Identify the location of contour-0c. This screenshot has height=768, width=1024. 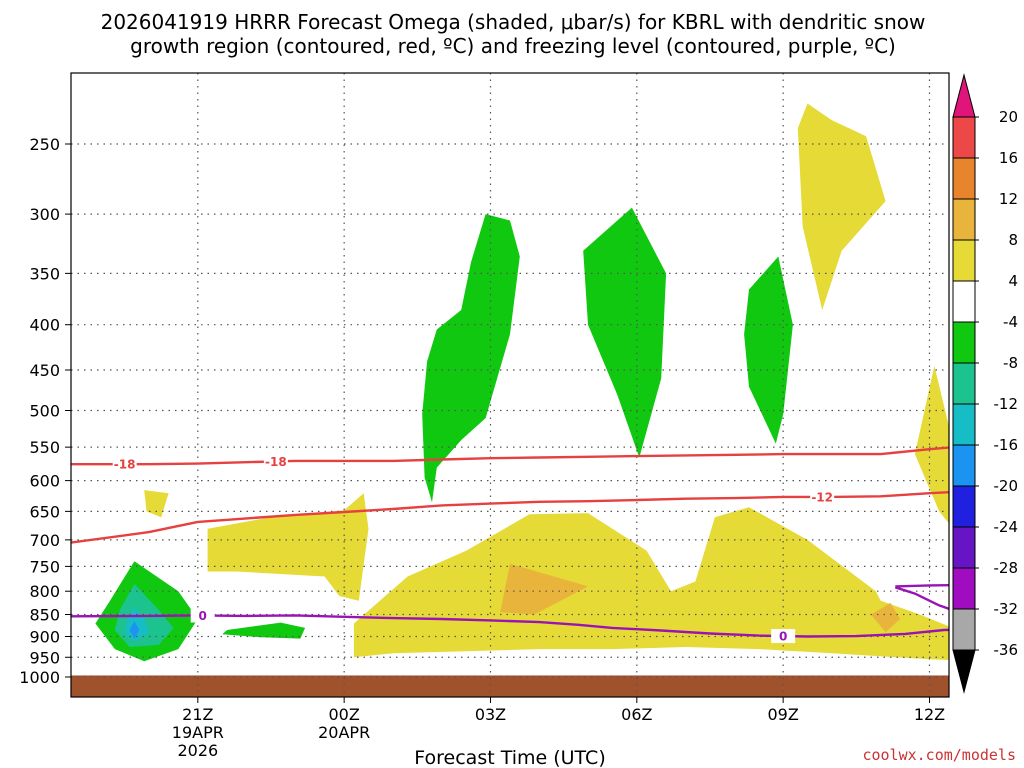
(921, 598).